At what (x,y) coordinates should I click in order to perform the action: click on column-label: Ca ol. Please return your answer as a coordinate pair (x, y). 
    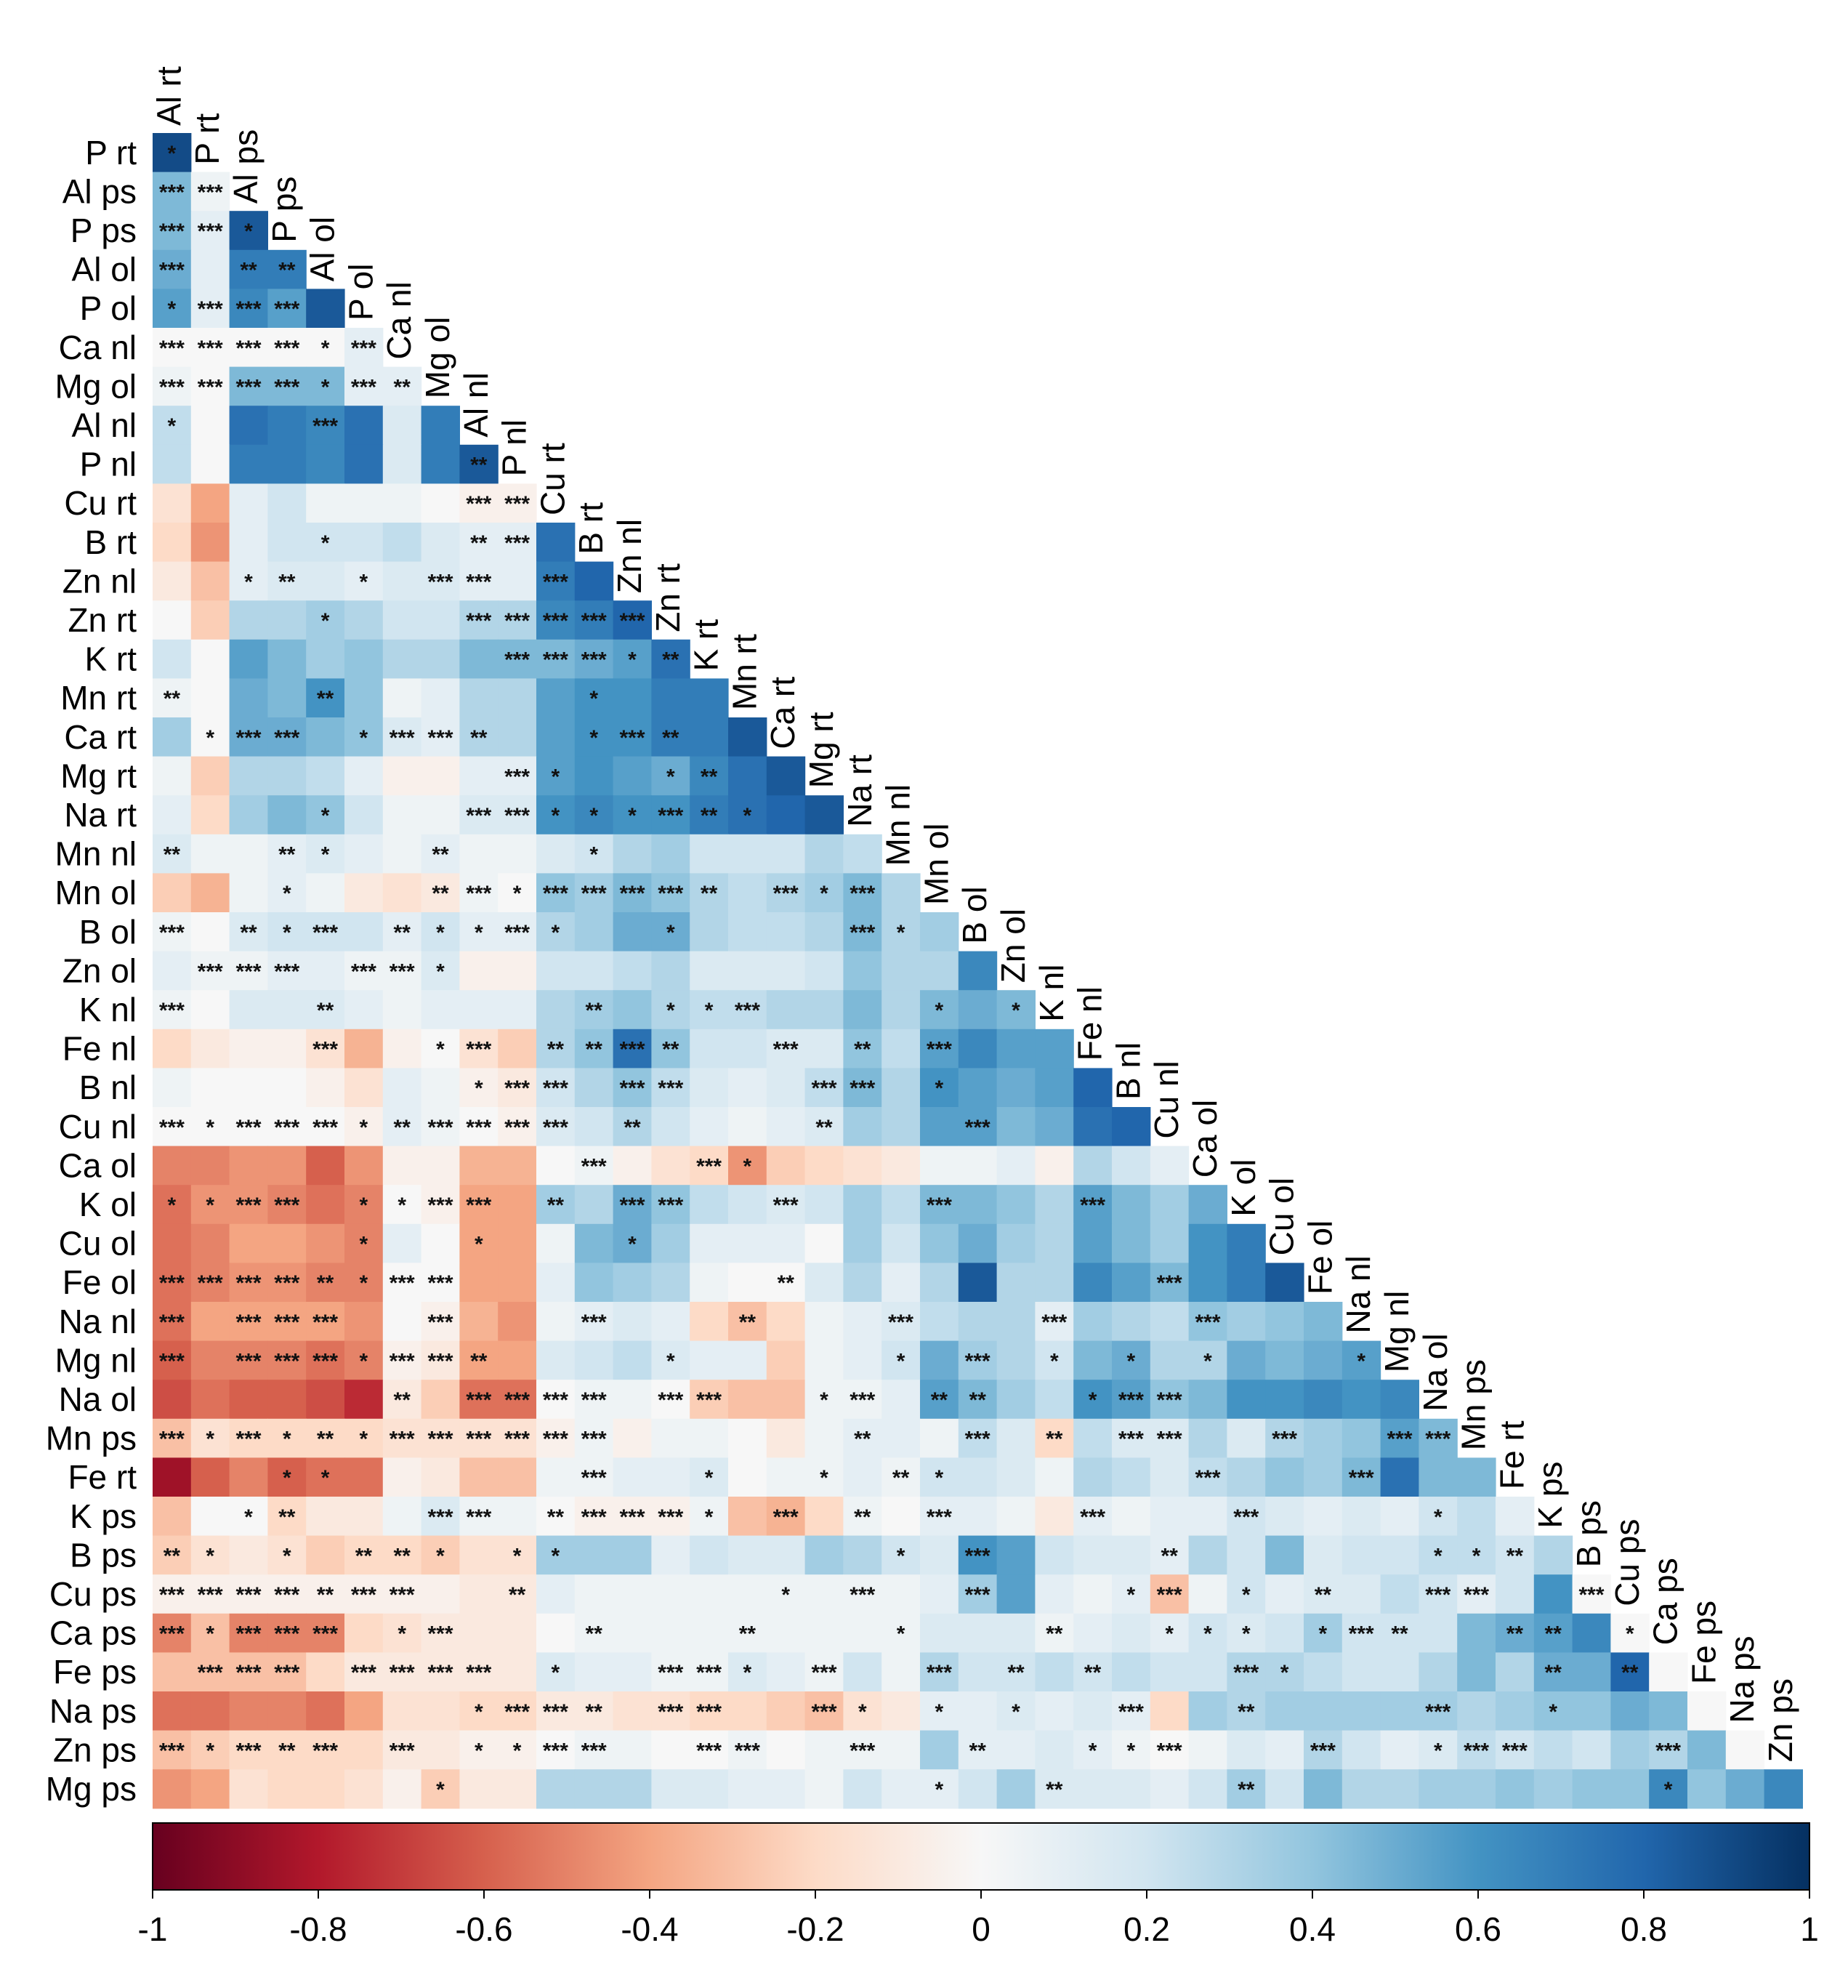
    Looking at the image, I should click on (1205, 1139).